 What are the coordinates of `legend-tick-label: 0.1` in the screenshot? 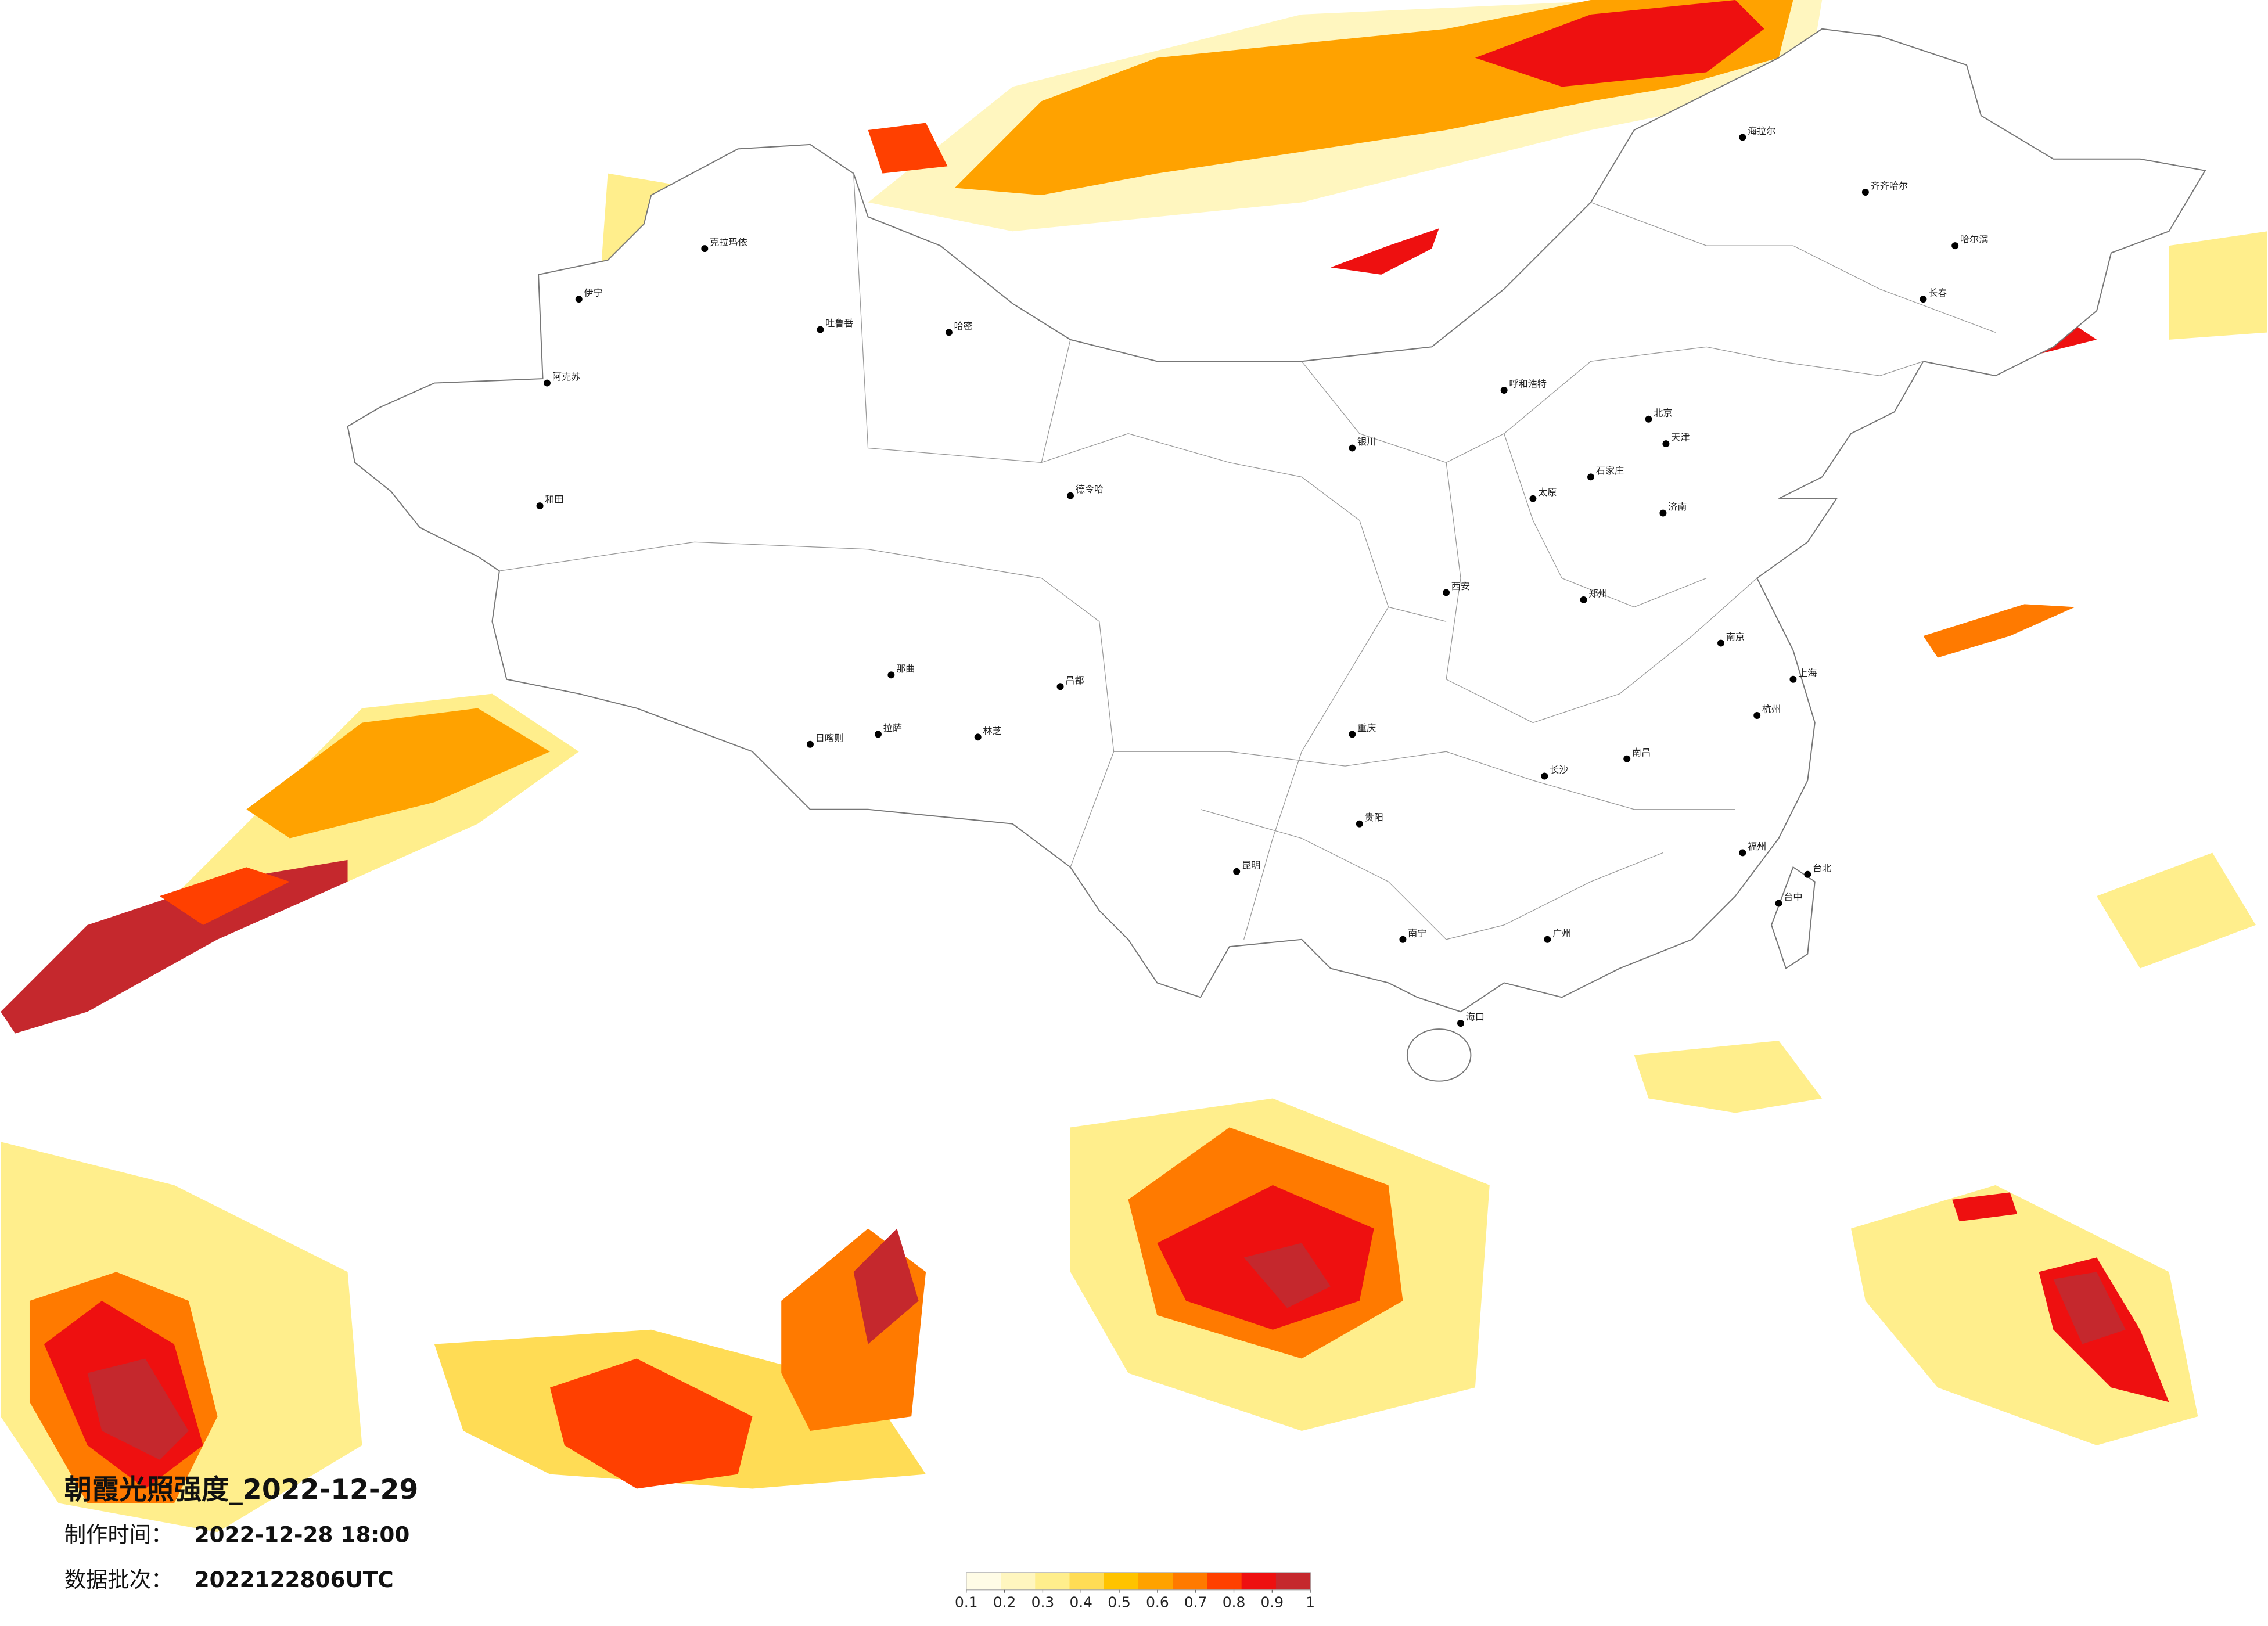 It's located at (966, 1602).